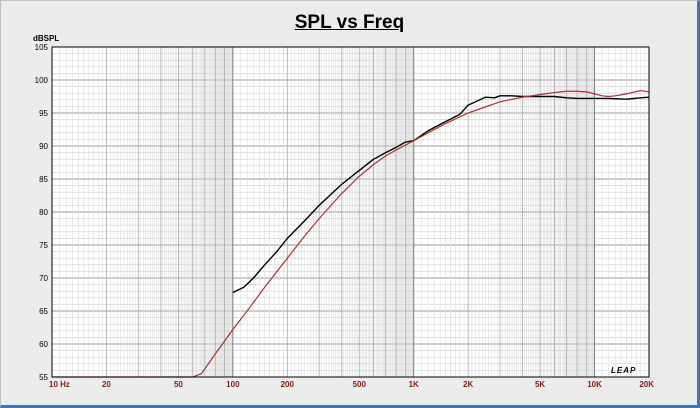  I want to click on y-tick-label: 80, so click(43, 212).